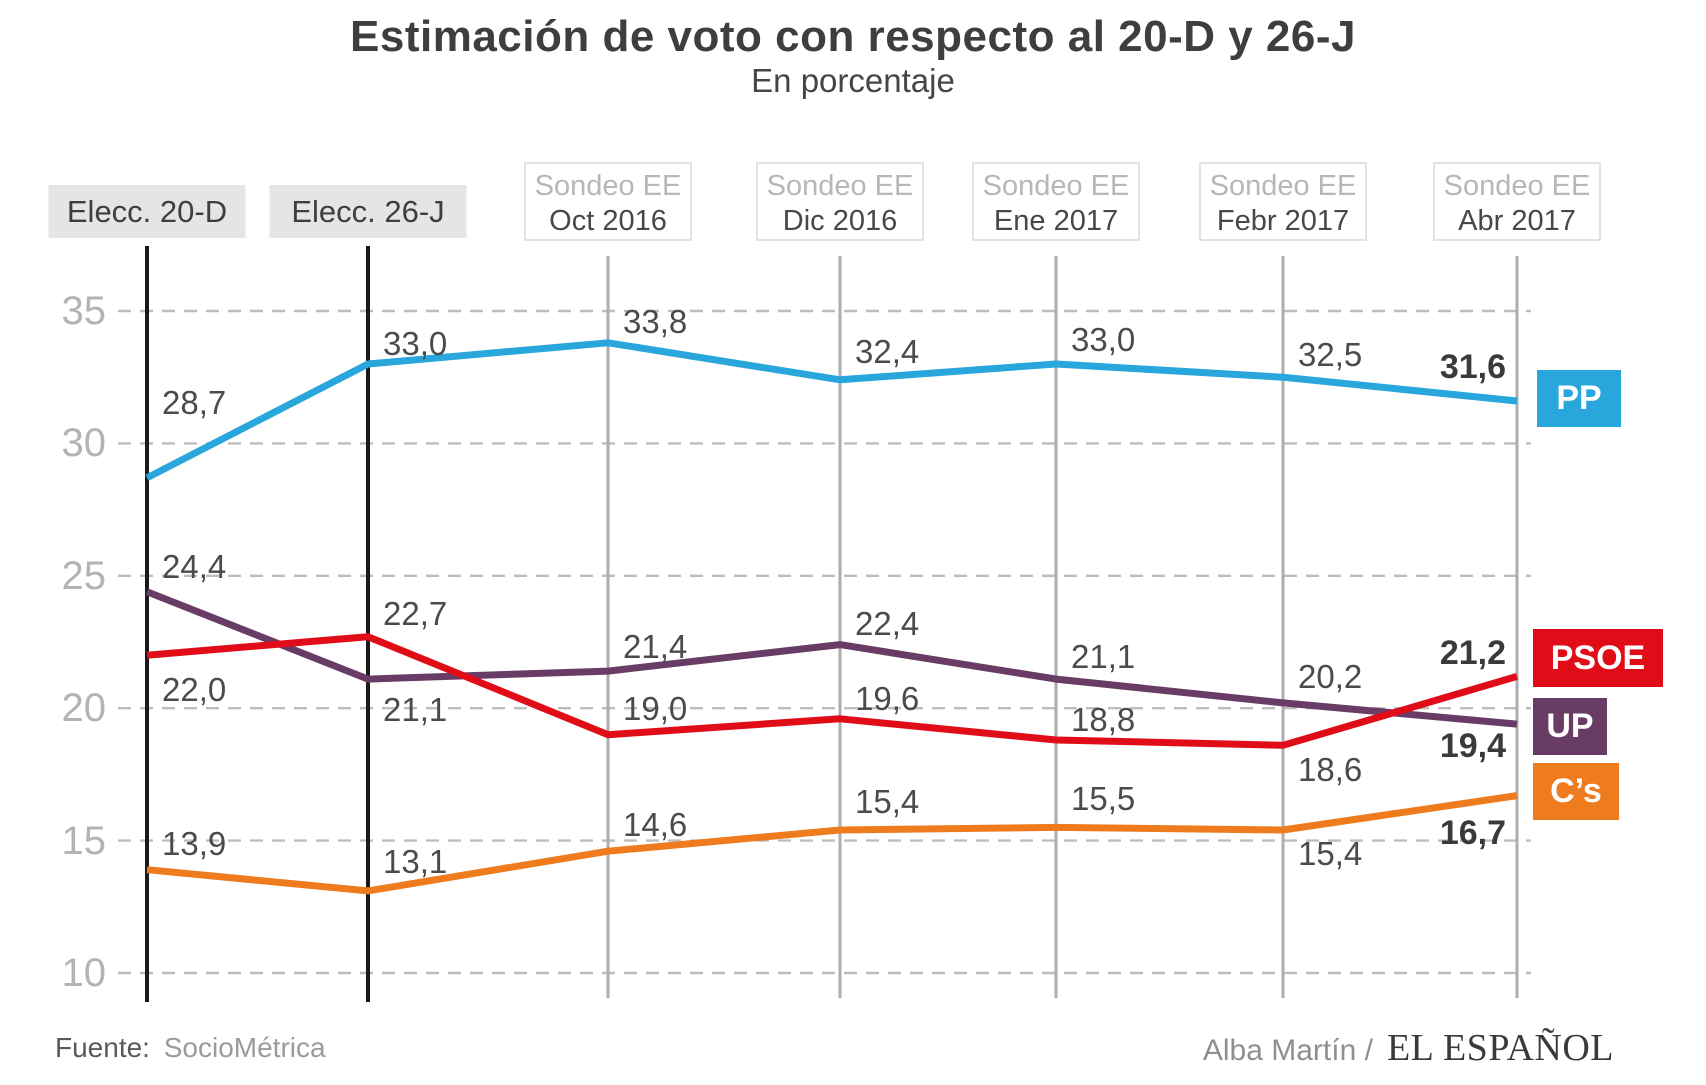 The image size is (1706, 1085). What do you see at coordinates (1576, 791) in the screenshot?
I see `legend-cs: C’s` at bounding box center [1576, 791].